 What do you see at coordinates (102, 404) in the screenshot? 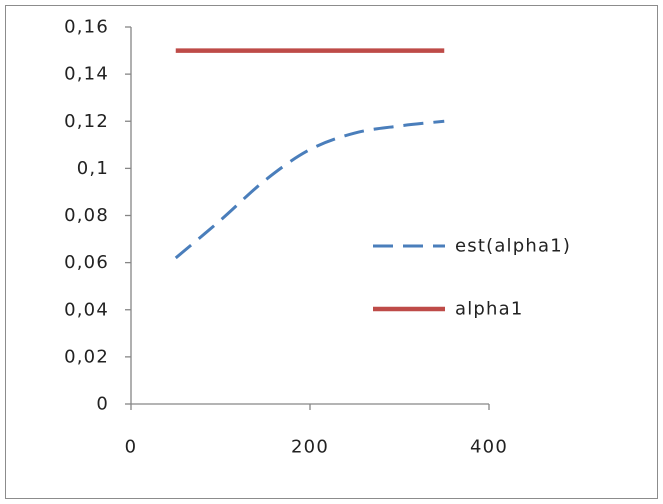
I see `y-tick-label: 0` at bounding box center [102, 404].